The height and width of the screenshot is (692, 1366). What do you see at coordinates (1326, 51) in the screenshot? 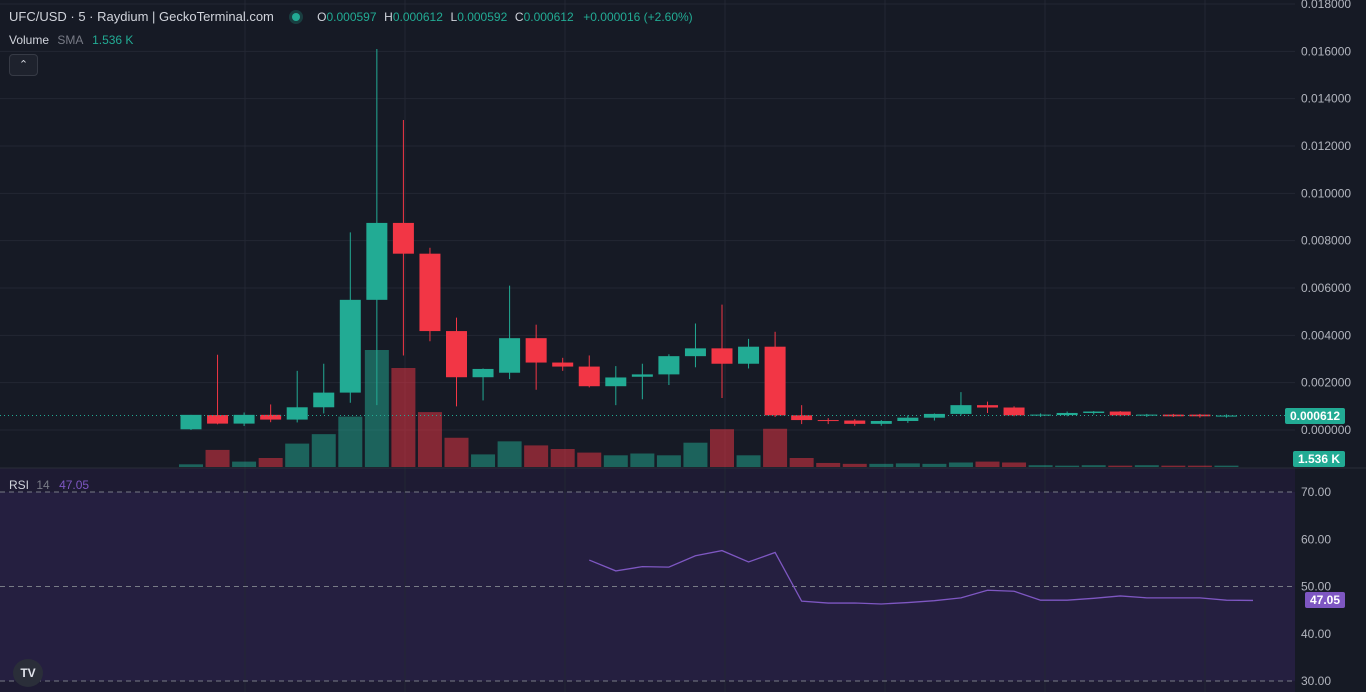
I see `price-tick-label: 0.016000` at bounding box center [1326, 51].